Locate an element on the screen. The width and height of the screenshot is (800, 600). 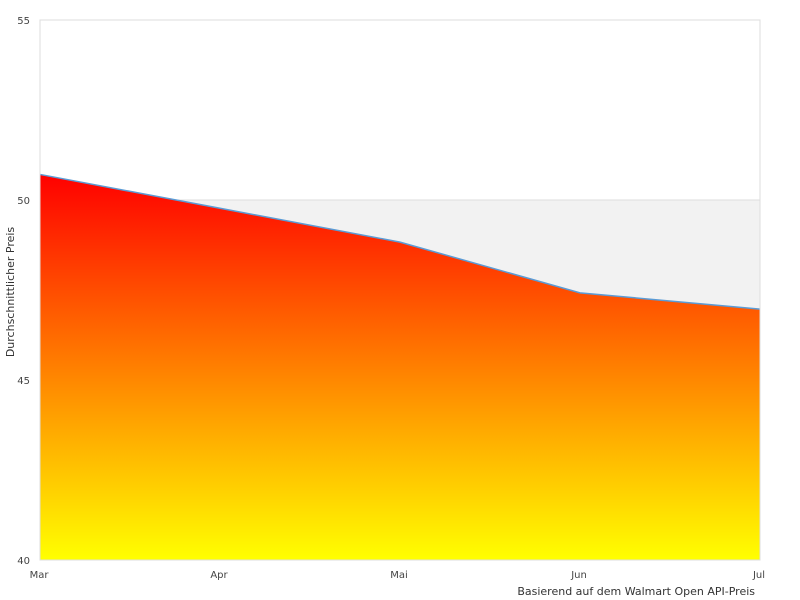
x-tick-label: Apr is located at coordinates (219, 575).